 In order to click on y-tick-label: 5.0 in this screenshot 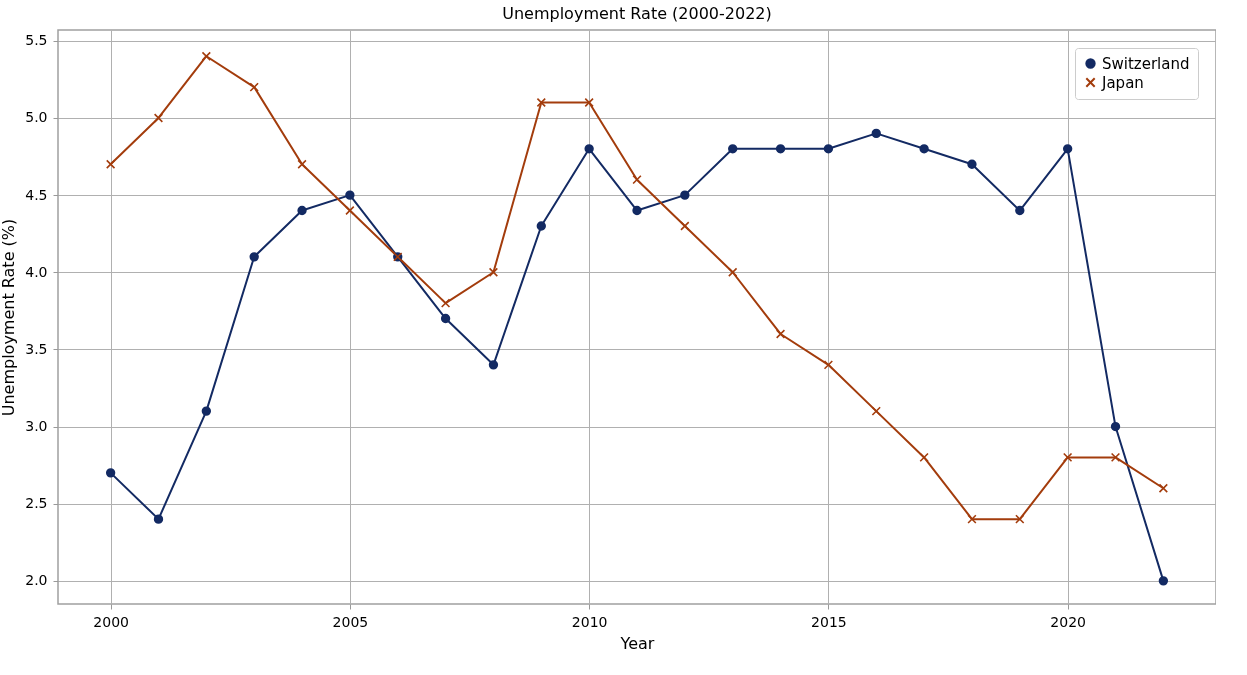, I will do `click(36, 117)`.